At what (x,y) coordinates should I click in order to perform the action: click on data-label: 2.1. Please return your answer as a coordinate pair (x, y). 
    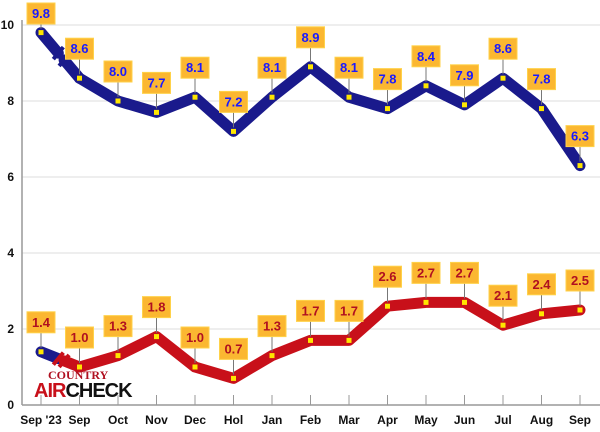
    Looking at the image, I should click on (503, 295).